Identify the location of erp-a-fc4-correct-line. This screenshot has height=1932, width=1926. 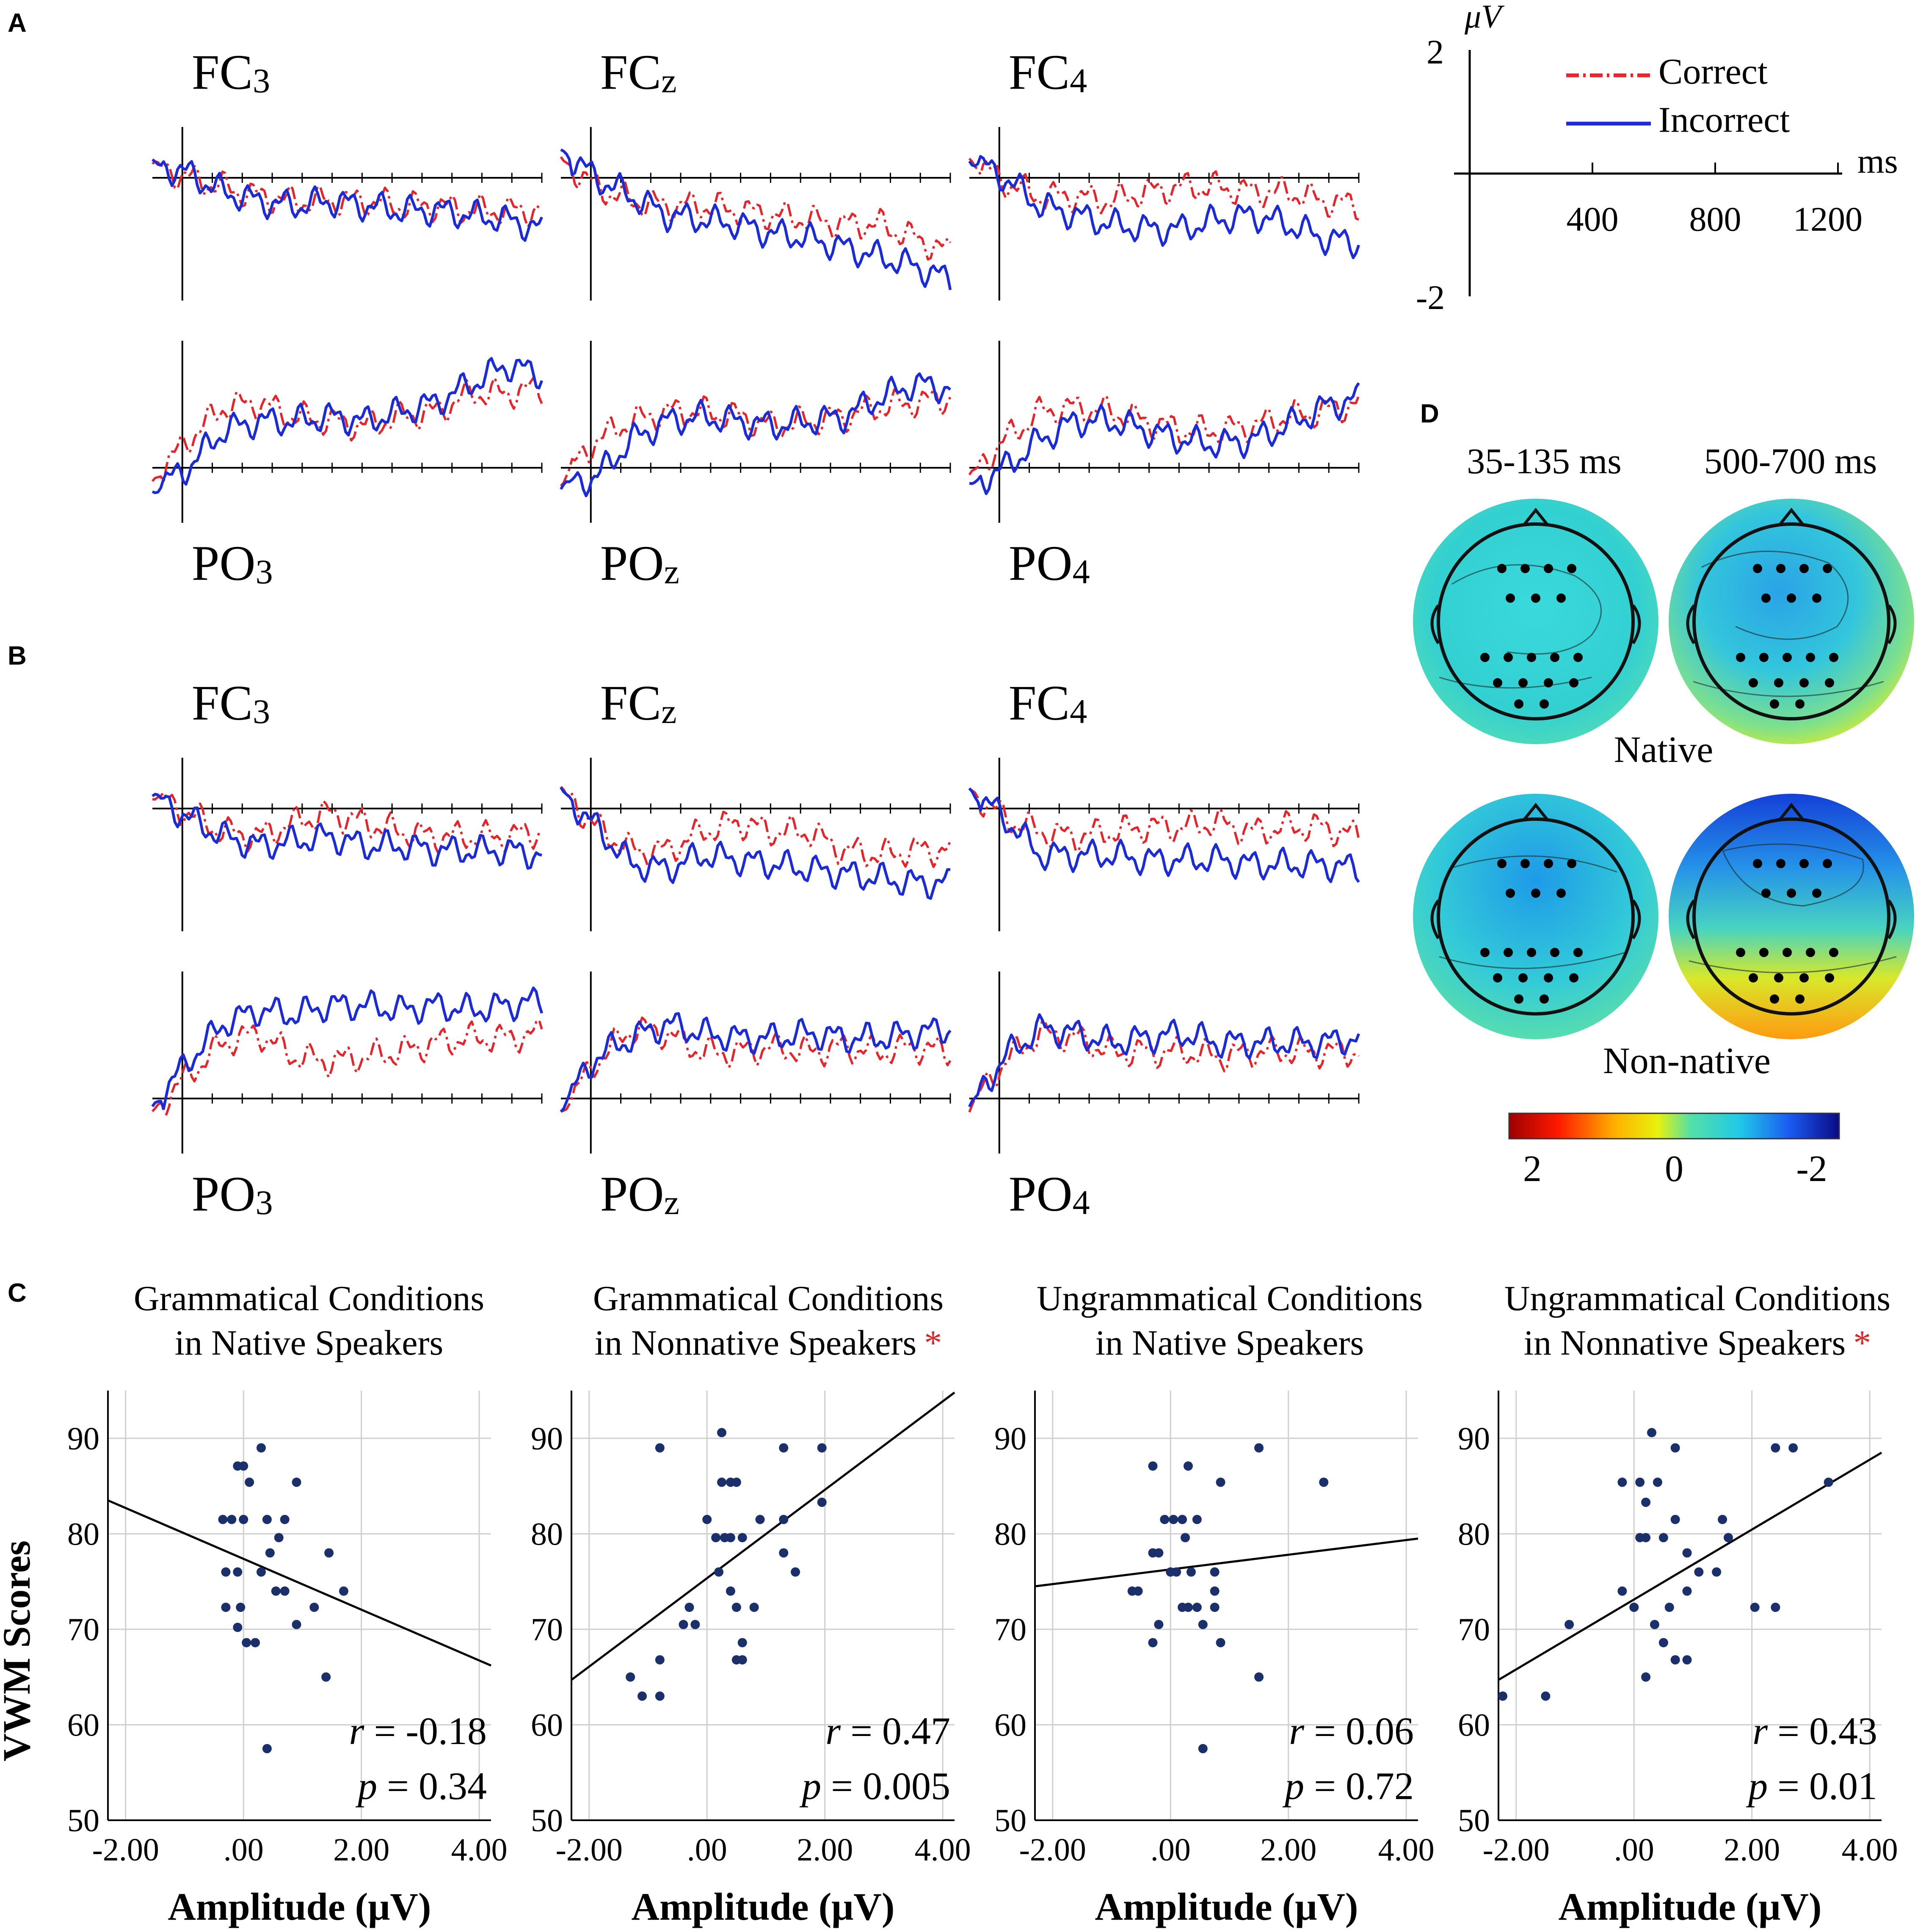
(1164, 189).